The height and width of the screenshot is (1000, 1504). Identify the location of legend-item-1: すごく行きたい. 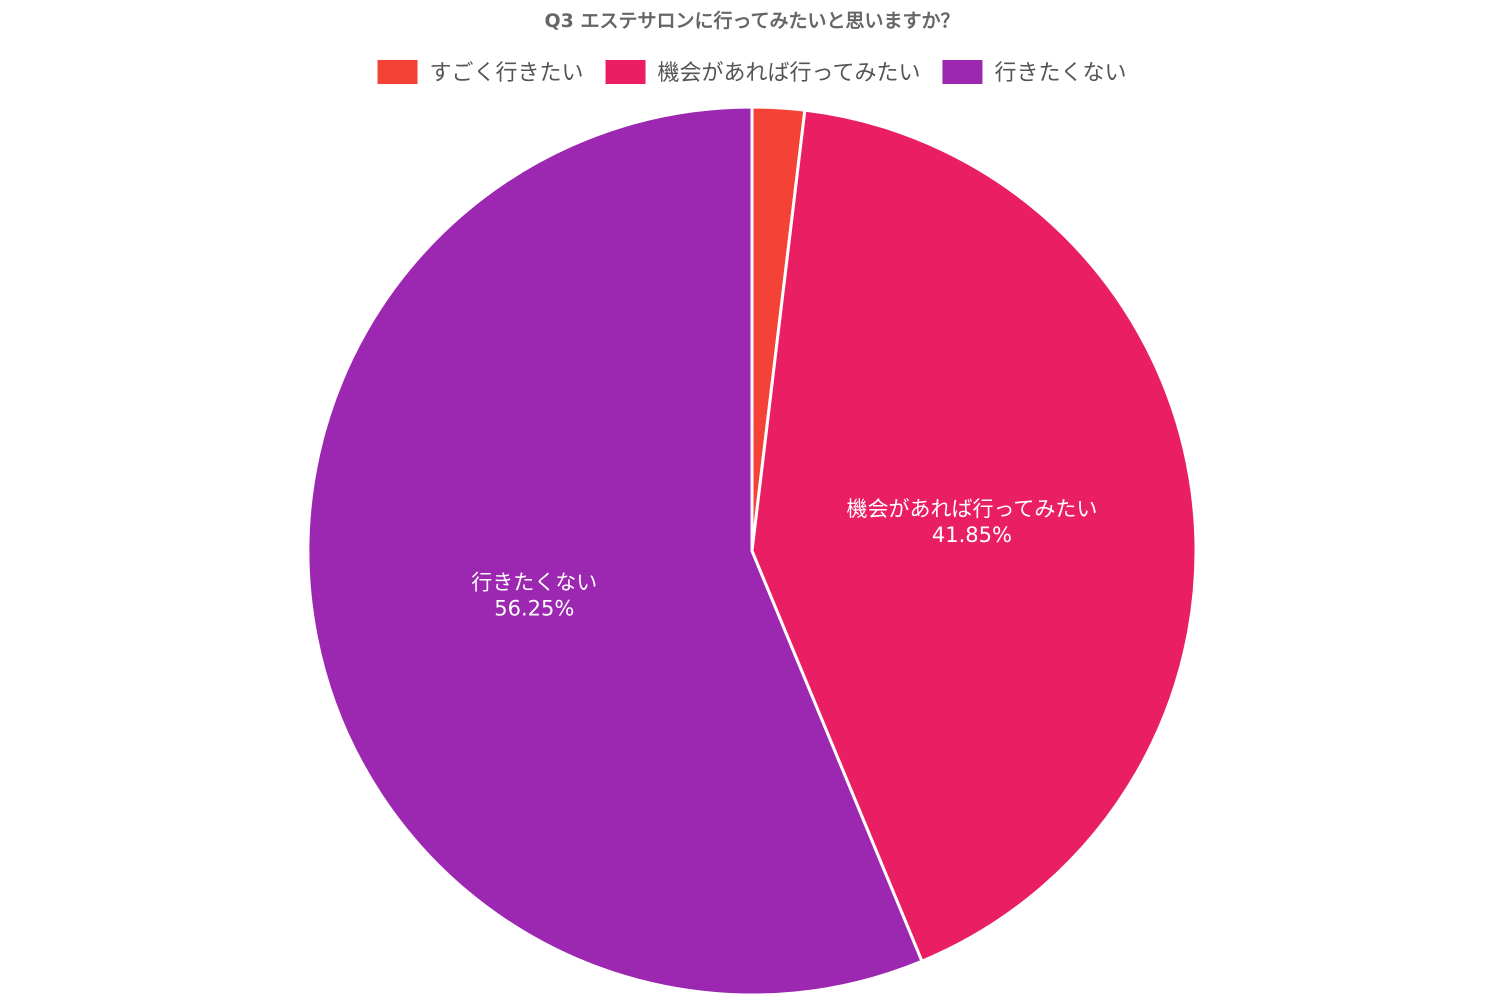
(480, 73).